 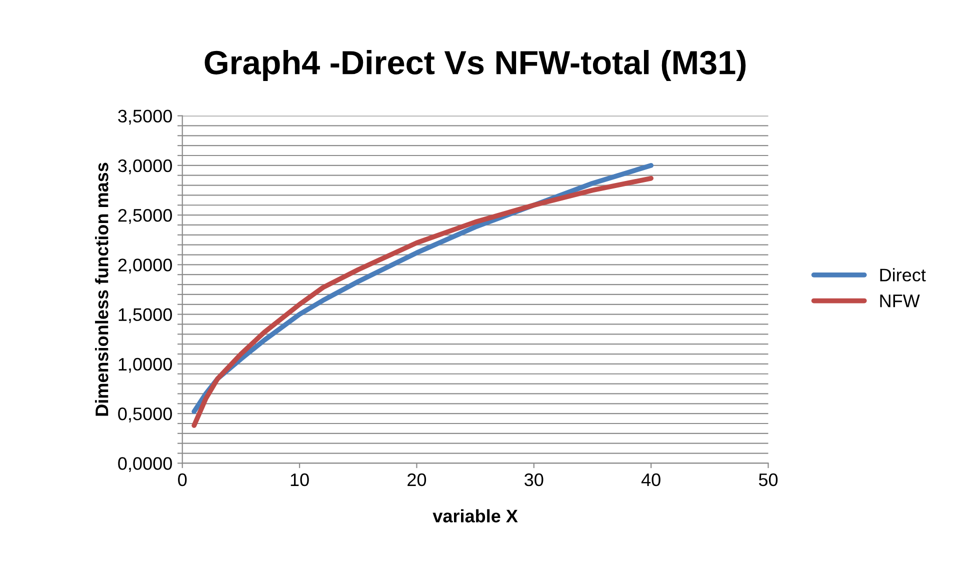 I want to click on legend-label: Direct, so click(x=903, y=275).